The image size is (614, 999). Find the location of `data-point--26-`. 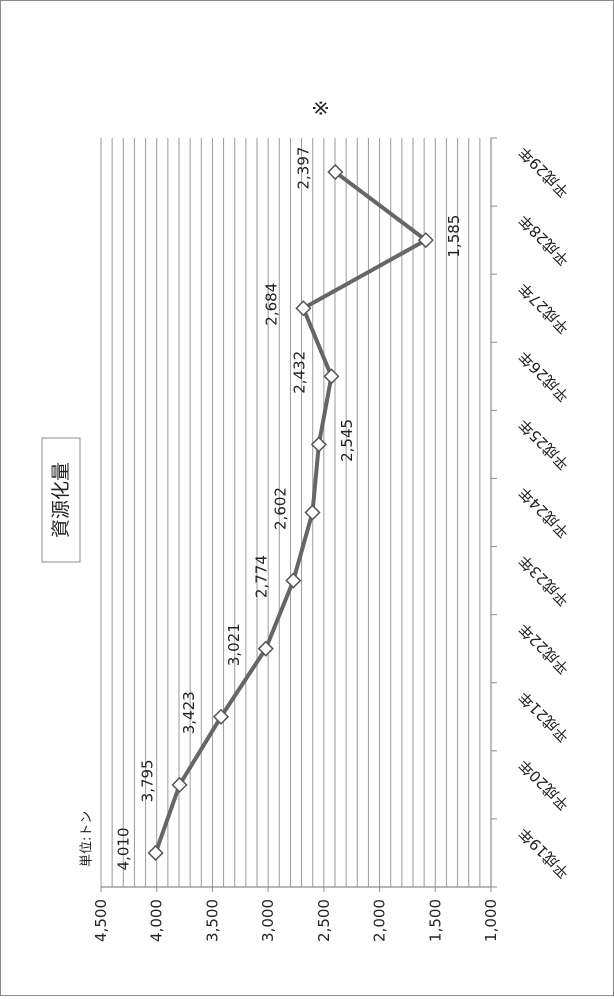

data-point--26- is located at coordinates (331, 376).